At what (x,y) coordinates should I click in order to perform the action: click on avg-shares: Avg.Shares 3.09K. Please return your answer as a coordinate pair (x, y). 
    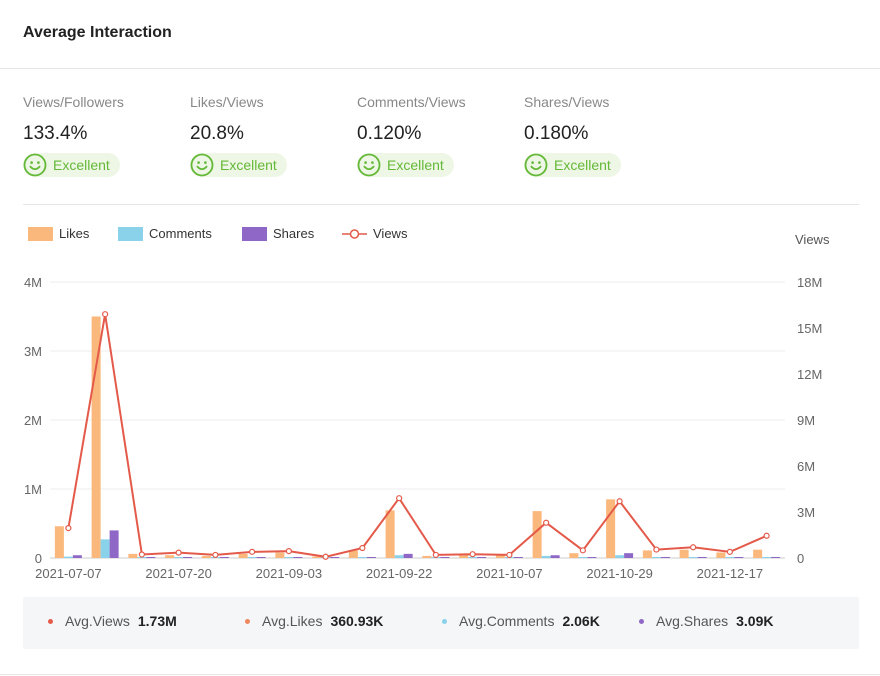
    Looking at the image, I should click on (706, 621).